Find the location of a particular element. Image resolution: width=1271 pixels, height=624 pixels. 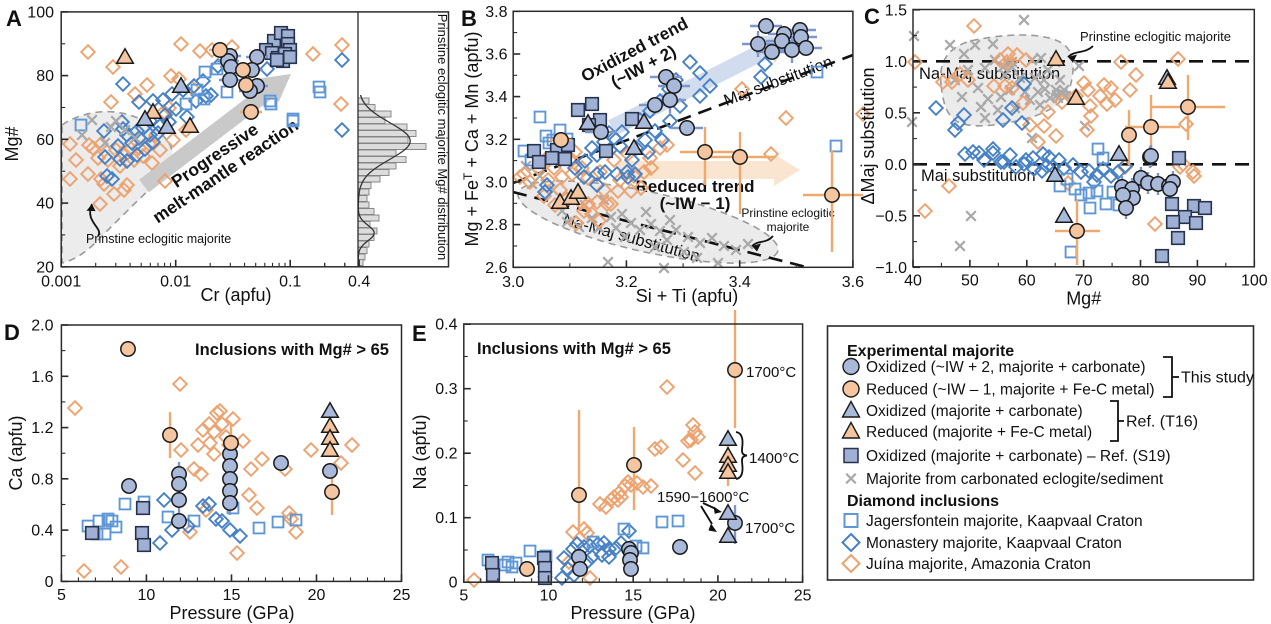

svg-text: ΔMaj substitution is located at coordinates (868, 135).